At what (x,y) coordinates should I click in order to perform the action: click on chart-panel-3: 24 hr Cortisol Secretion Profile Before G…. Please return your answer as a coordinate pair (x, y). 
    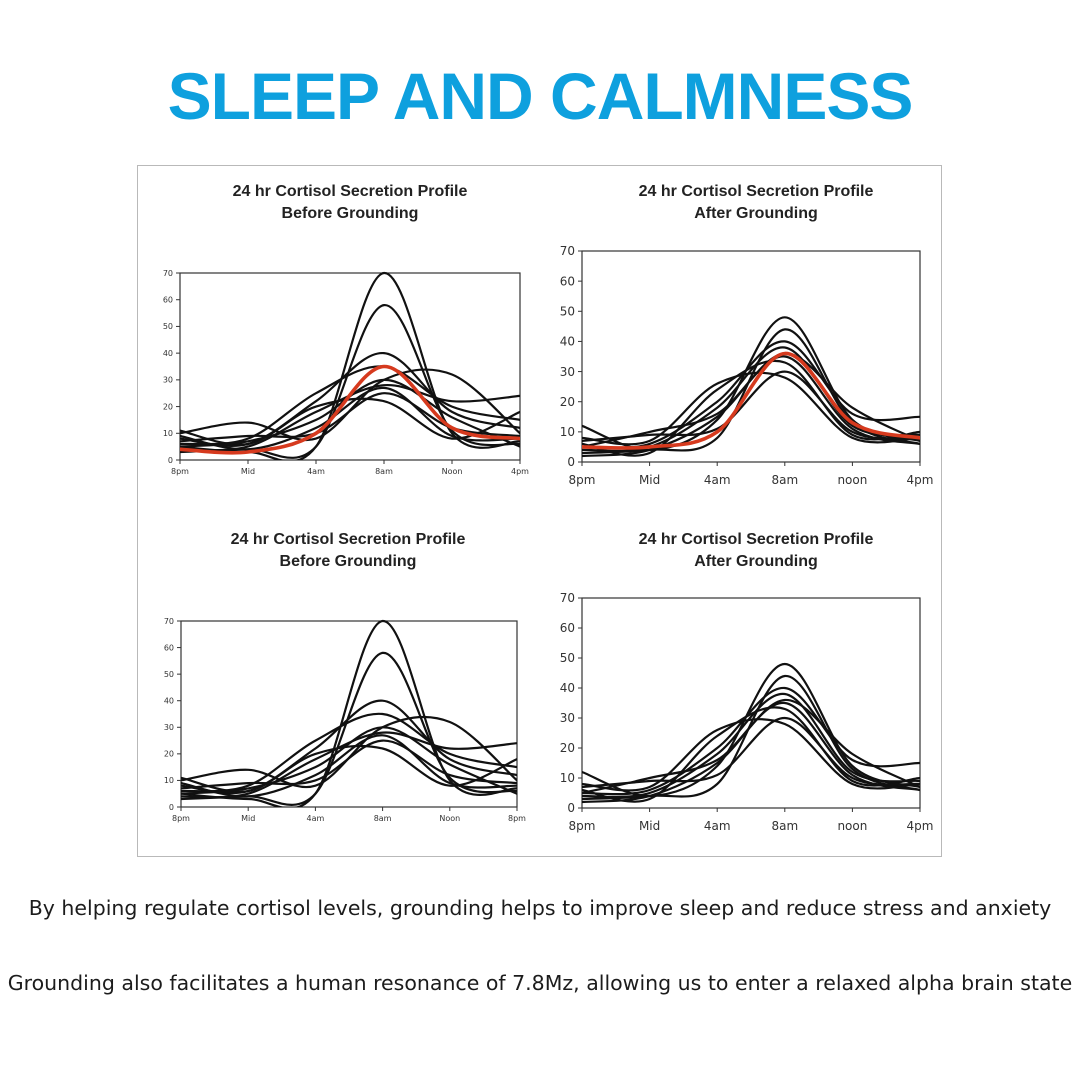
    Looking at the image, I should click on (345, 677).